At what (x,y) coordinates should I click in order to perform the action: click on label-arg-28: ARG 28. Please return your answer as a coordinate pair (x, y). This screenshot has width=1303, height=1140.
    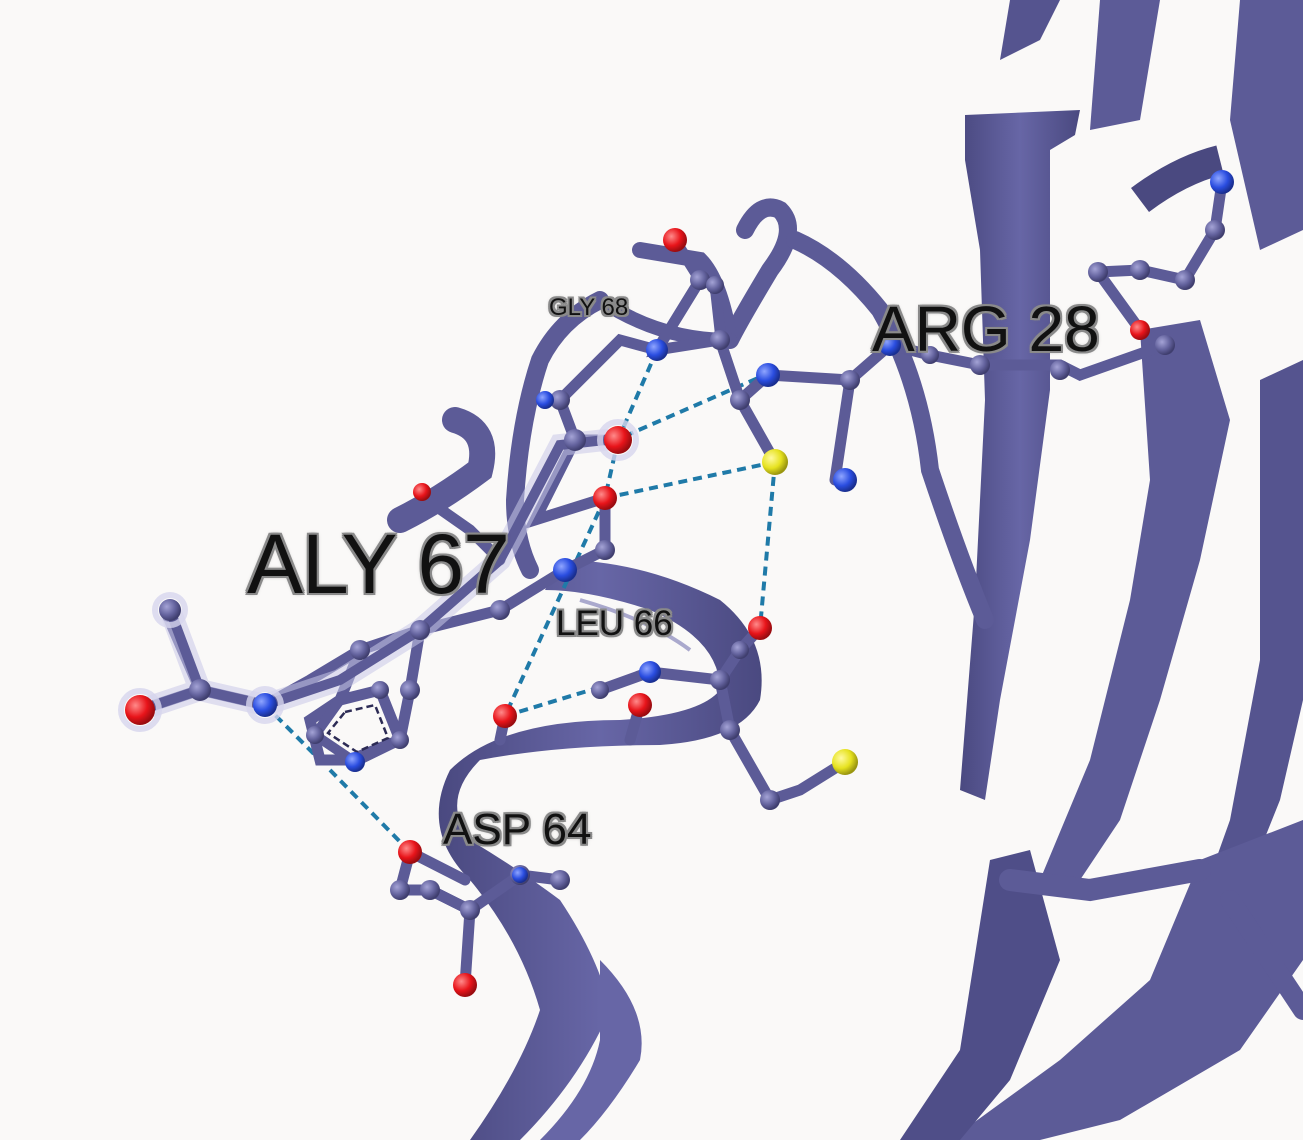
    Looking at the image, I should click on (986, 329).